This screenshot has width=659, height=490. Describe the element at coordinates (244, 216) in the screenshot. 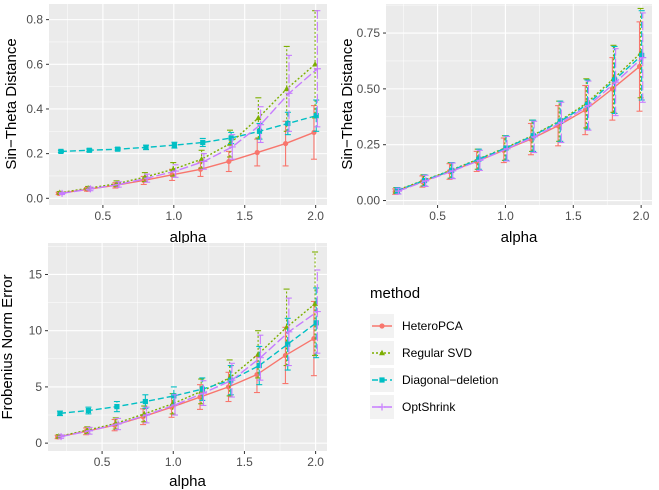

I see `x-tick-label: 1.5` at that location.